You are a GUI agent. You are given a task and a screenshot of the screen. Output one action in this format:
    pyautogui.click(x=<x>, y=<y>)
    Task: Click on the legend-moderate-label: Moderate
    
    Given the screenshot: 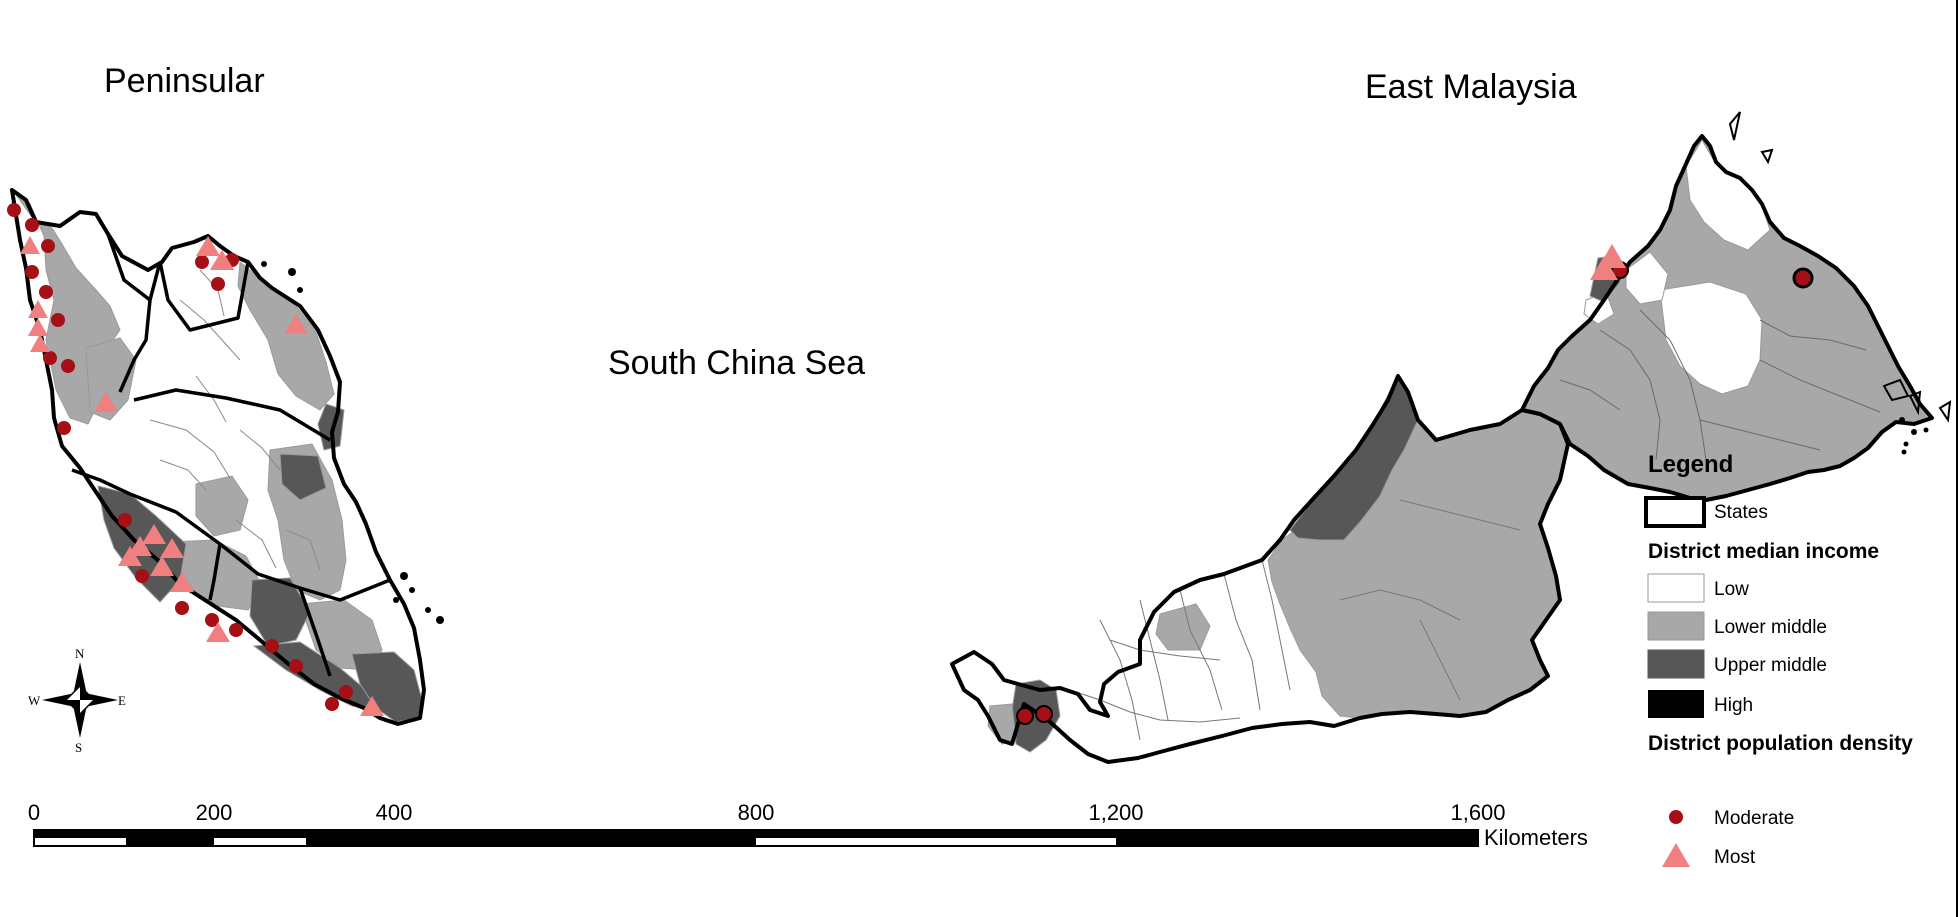 What is the action you would take?
    pyautogui.click(x=1754, y=818)
    